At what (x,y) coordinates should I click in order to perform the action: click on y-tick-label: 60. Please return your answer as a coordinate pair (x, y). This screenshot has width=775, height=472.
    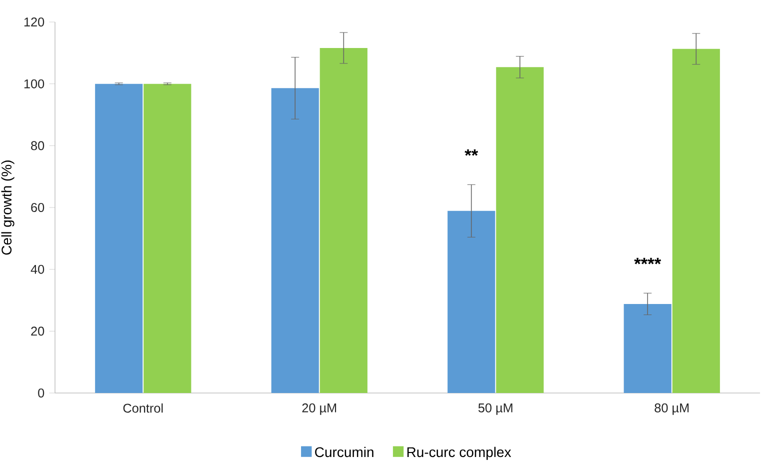
    Looking at the image, I should click on (37, 207).